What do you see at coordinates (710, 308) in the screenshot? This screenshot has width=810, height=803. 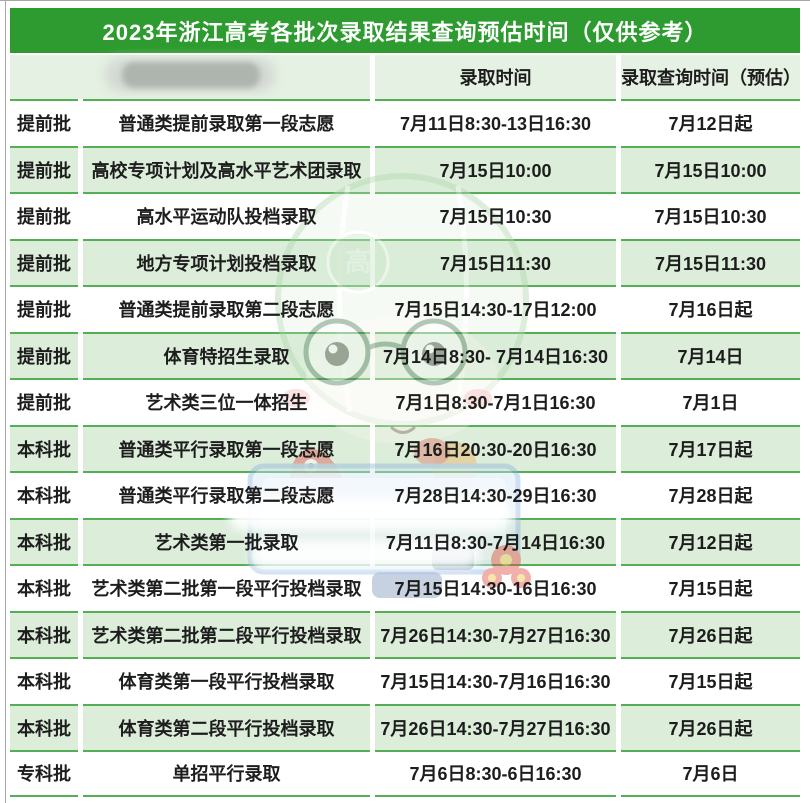 I see `query-time-cell: 7月16日起` at bounding box center [710, 308].